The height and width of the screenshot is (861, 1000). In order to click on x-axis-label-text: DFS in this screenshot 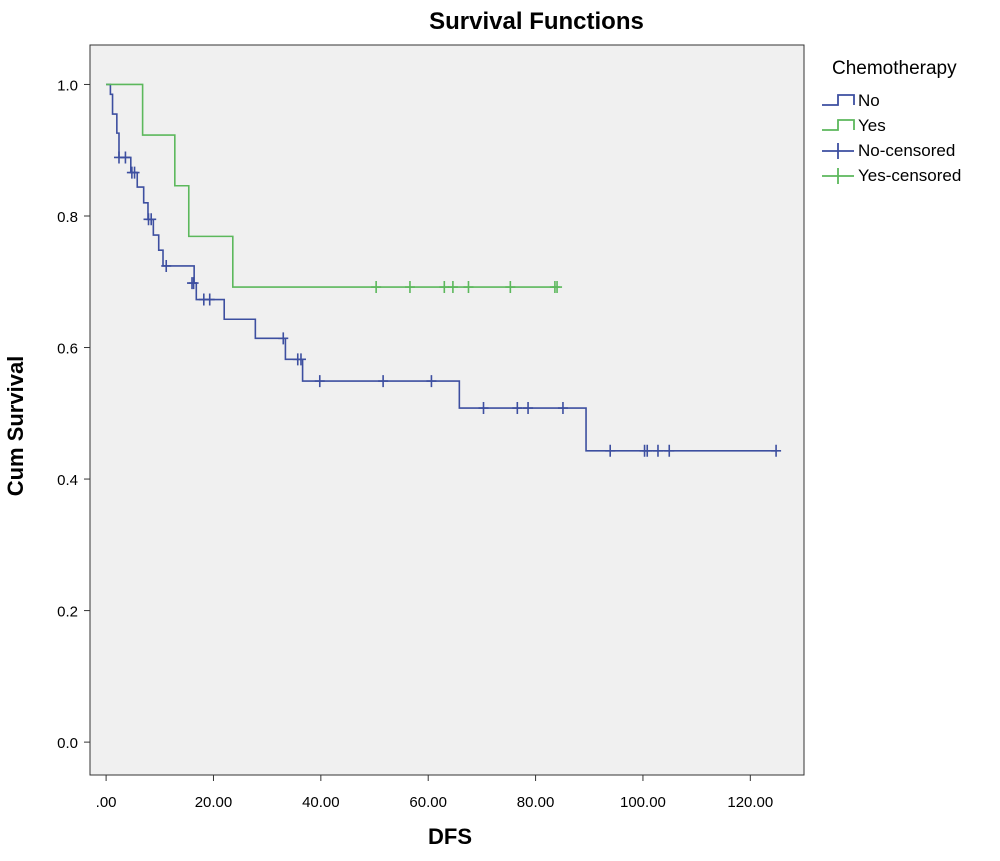, I will do `click(450, 836)`.